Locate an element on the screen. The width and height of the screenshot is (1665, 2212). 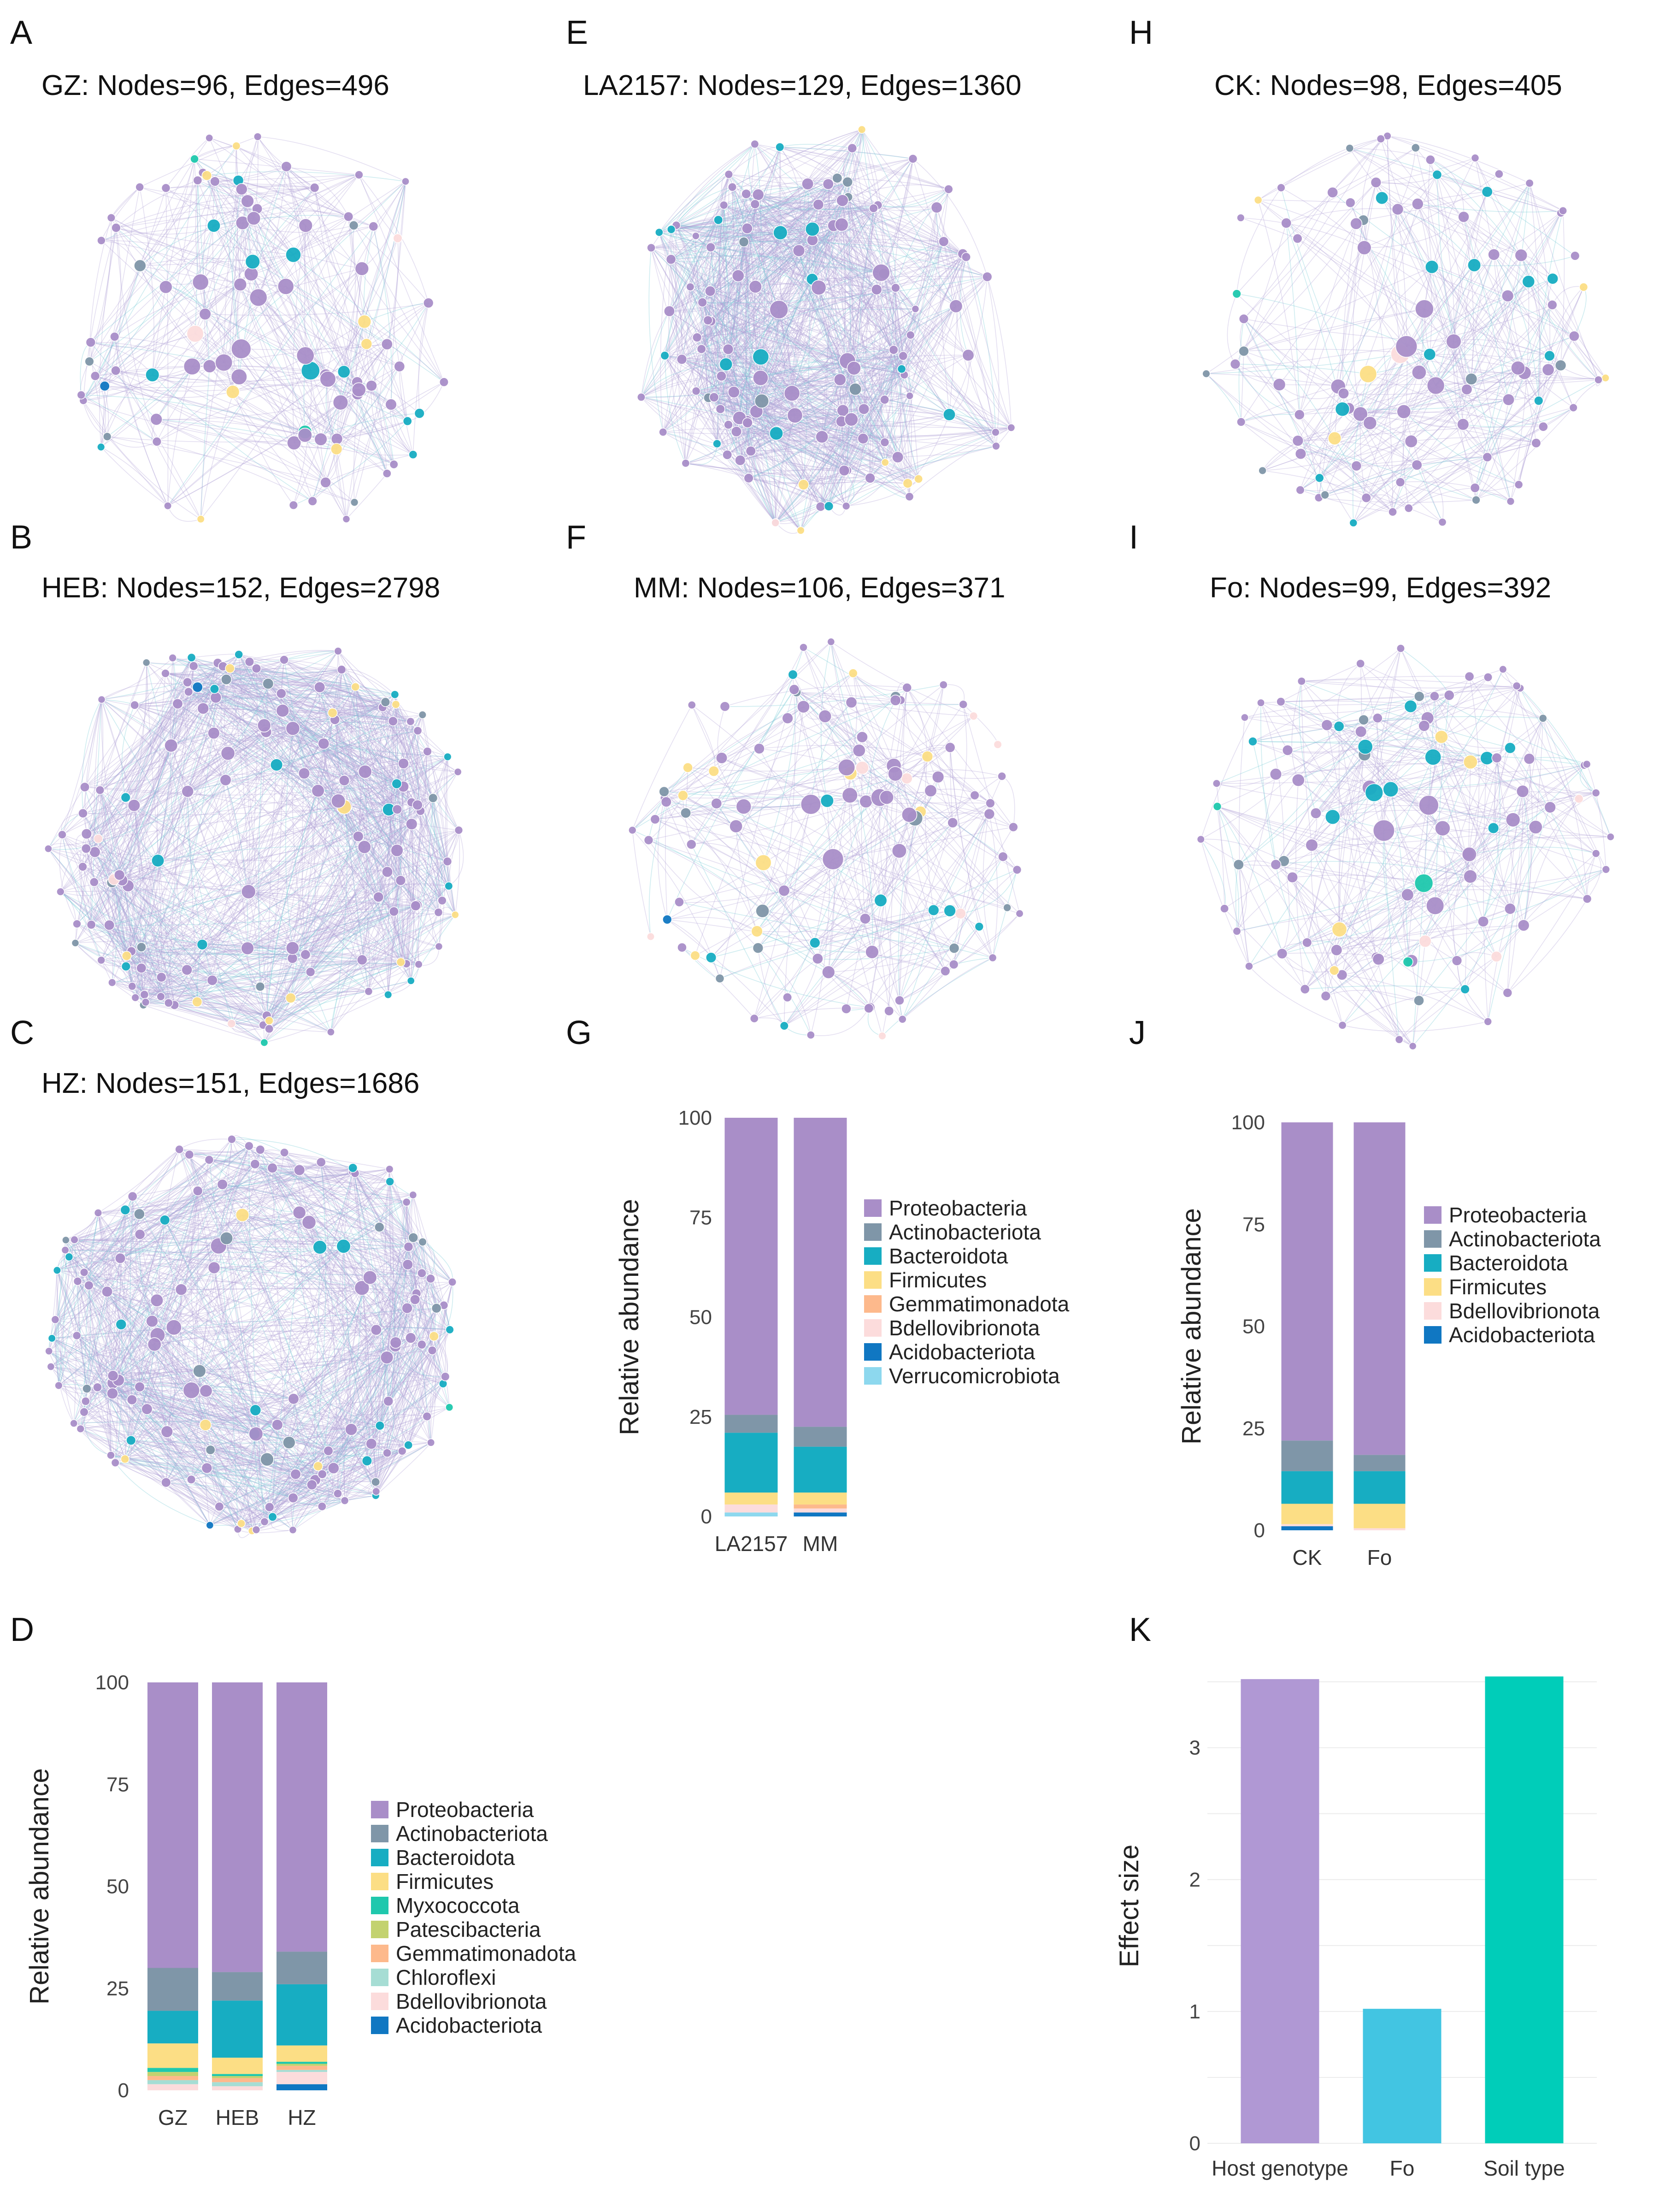
y-tick-label: 0 is located at coordinates (1194, 2143).